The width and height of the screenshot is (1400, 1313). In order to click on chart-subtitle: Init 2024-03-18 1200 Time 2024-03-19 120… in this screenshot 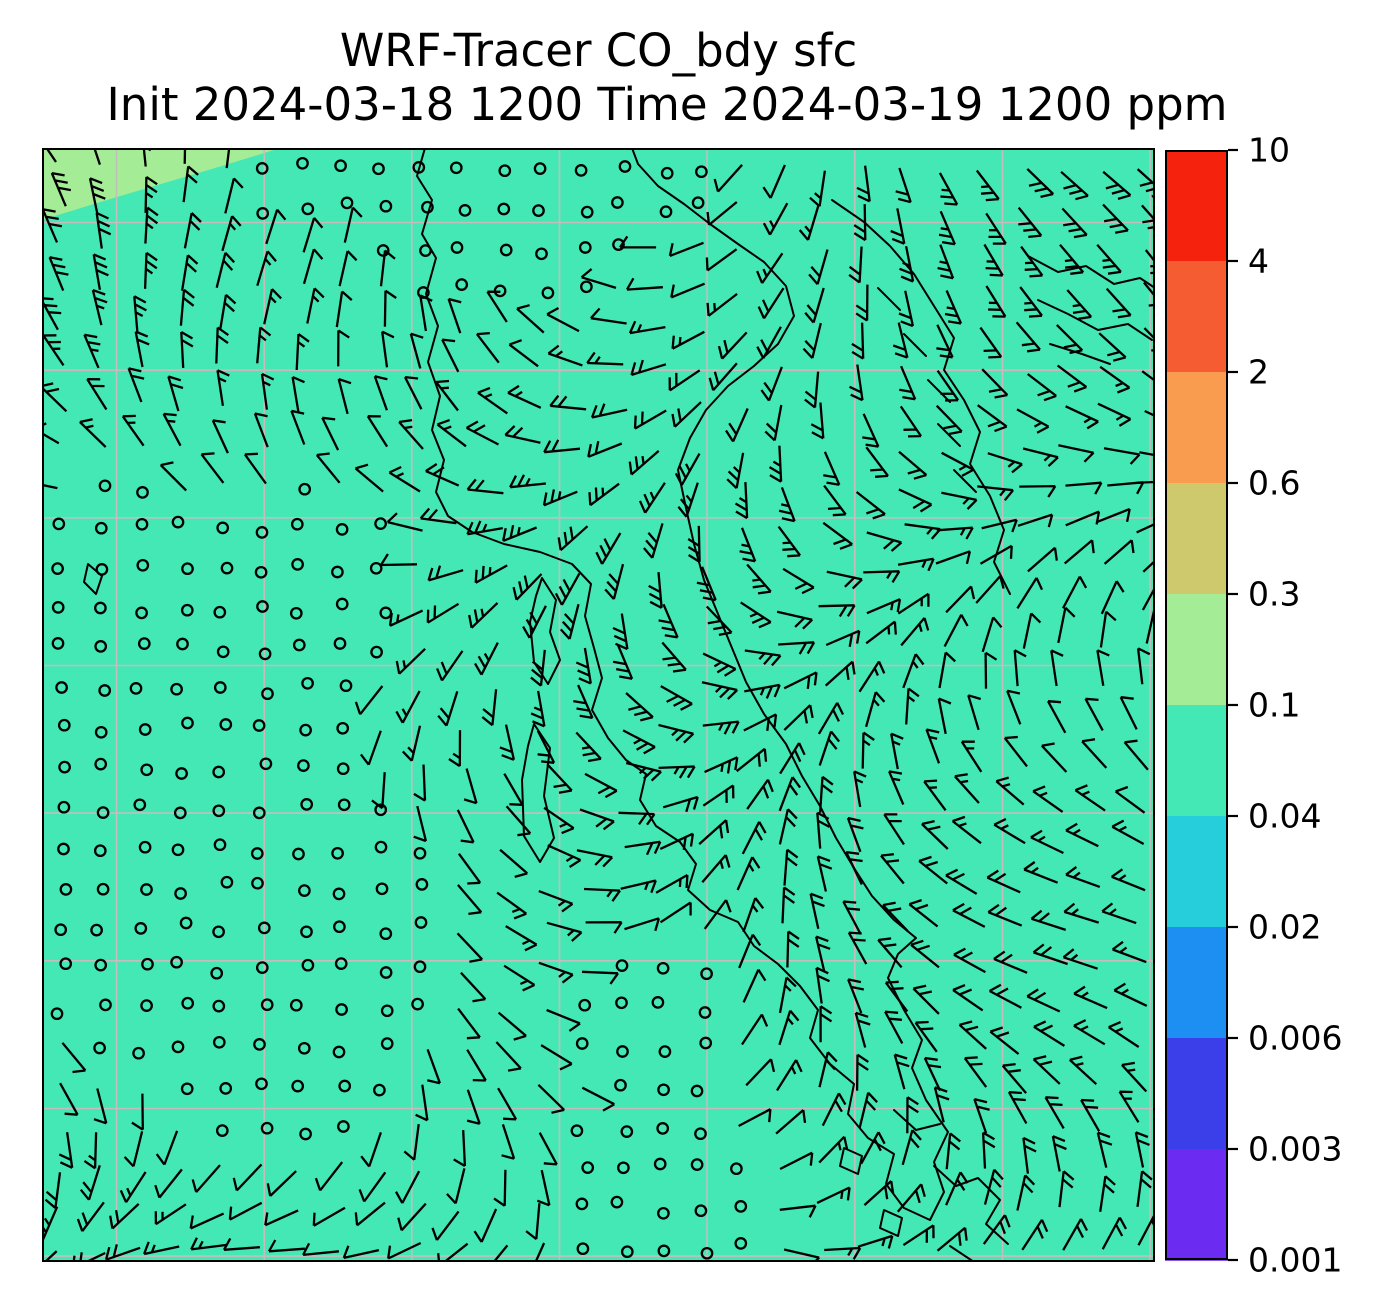, I will do `click(667, 104)`.